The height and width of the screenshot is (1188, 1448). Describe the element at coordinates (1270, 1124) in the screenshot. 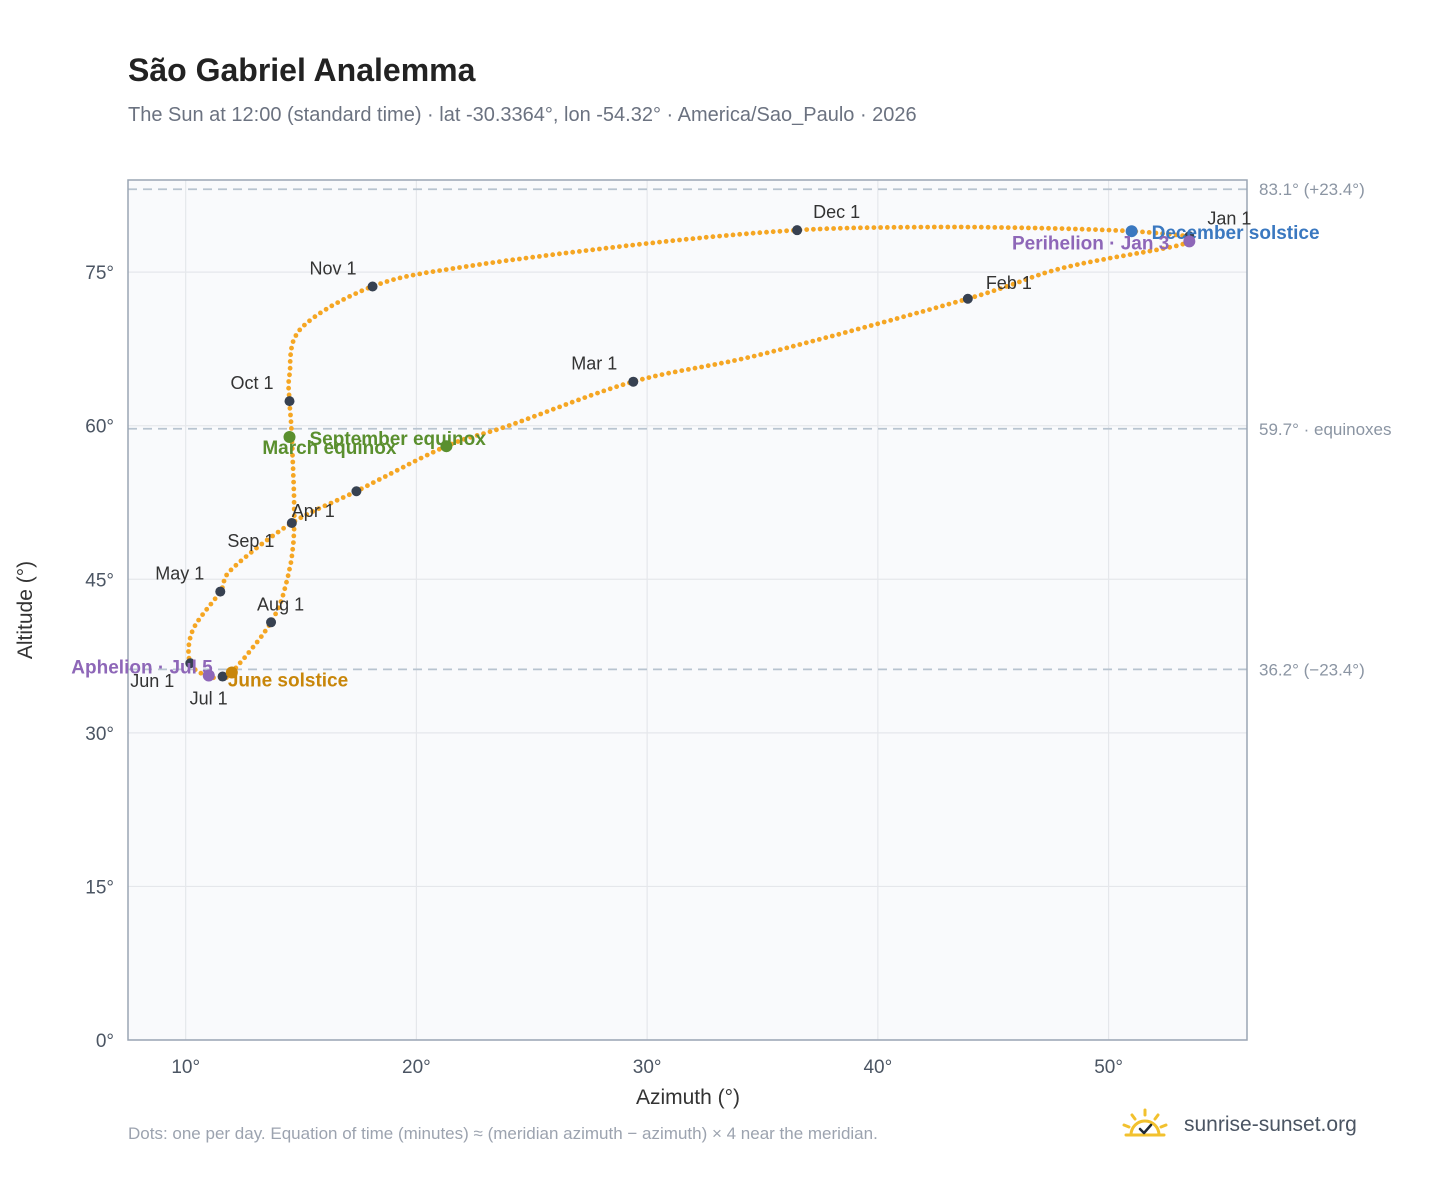

I see `brand-text: sunrise-sunset.org` at that location.